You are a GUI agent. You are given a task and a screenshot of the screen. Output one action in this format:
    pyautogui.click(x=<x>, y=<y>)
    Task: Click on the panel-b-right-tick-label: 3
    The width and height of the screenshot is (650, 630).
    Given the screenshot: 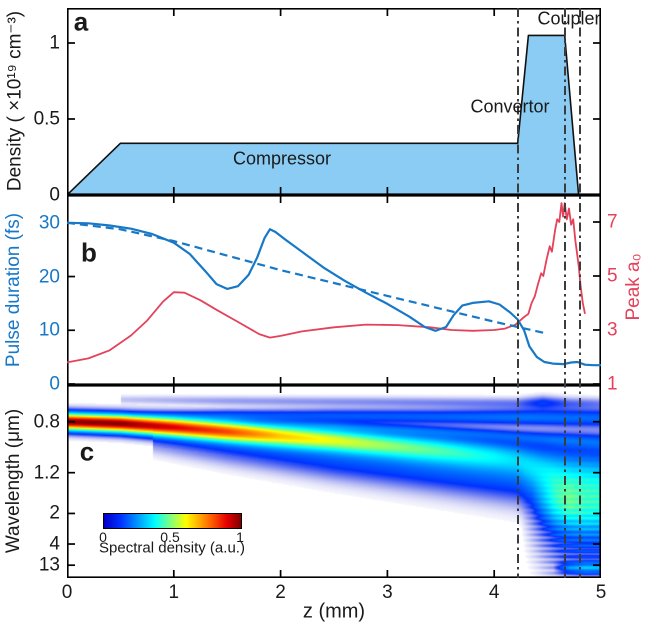 What is the action you would take?
    pyautogui.click(x=612, y=330)
    